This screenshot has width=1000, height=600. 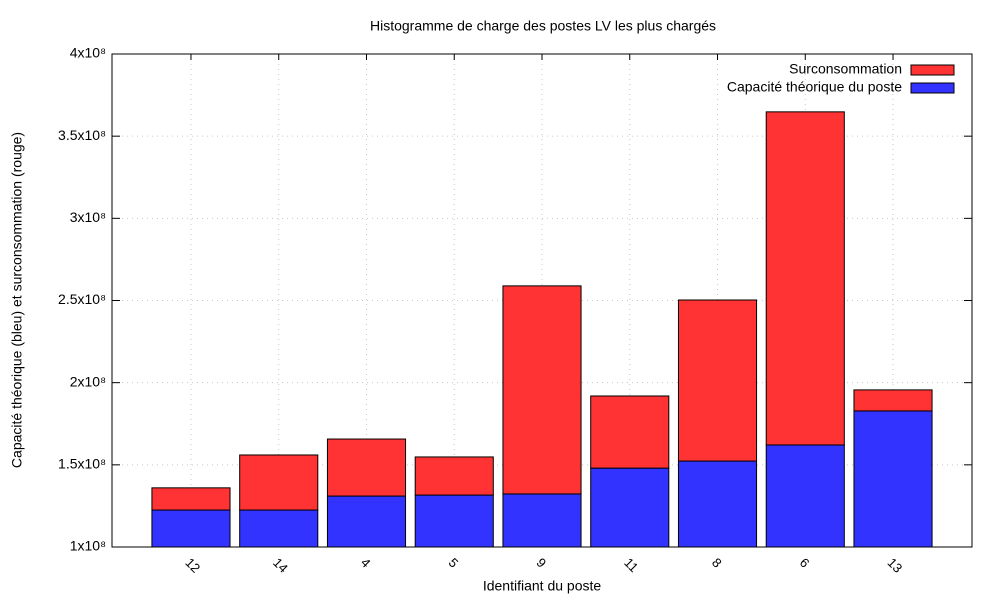 I want to click on legend-label: Surconsommation, so click(x=845, y=69).